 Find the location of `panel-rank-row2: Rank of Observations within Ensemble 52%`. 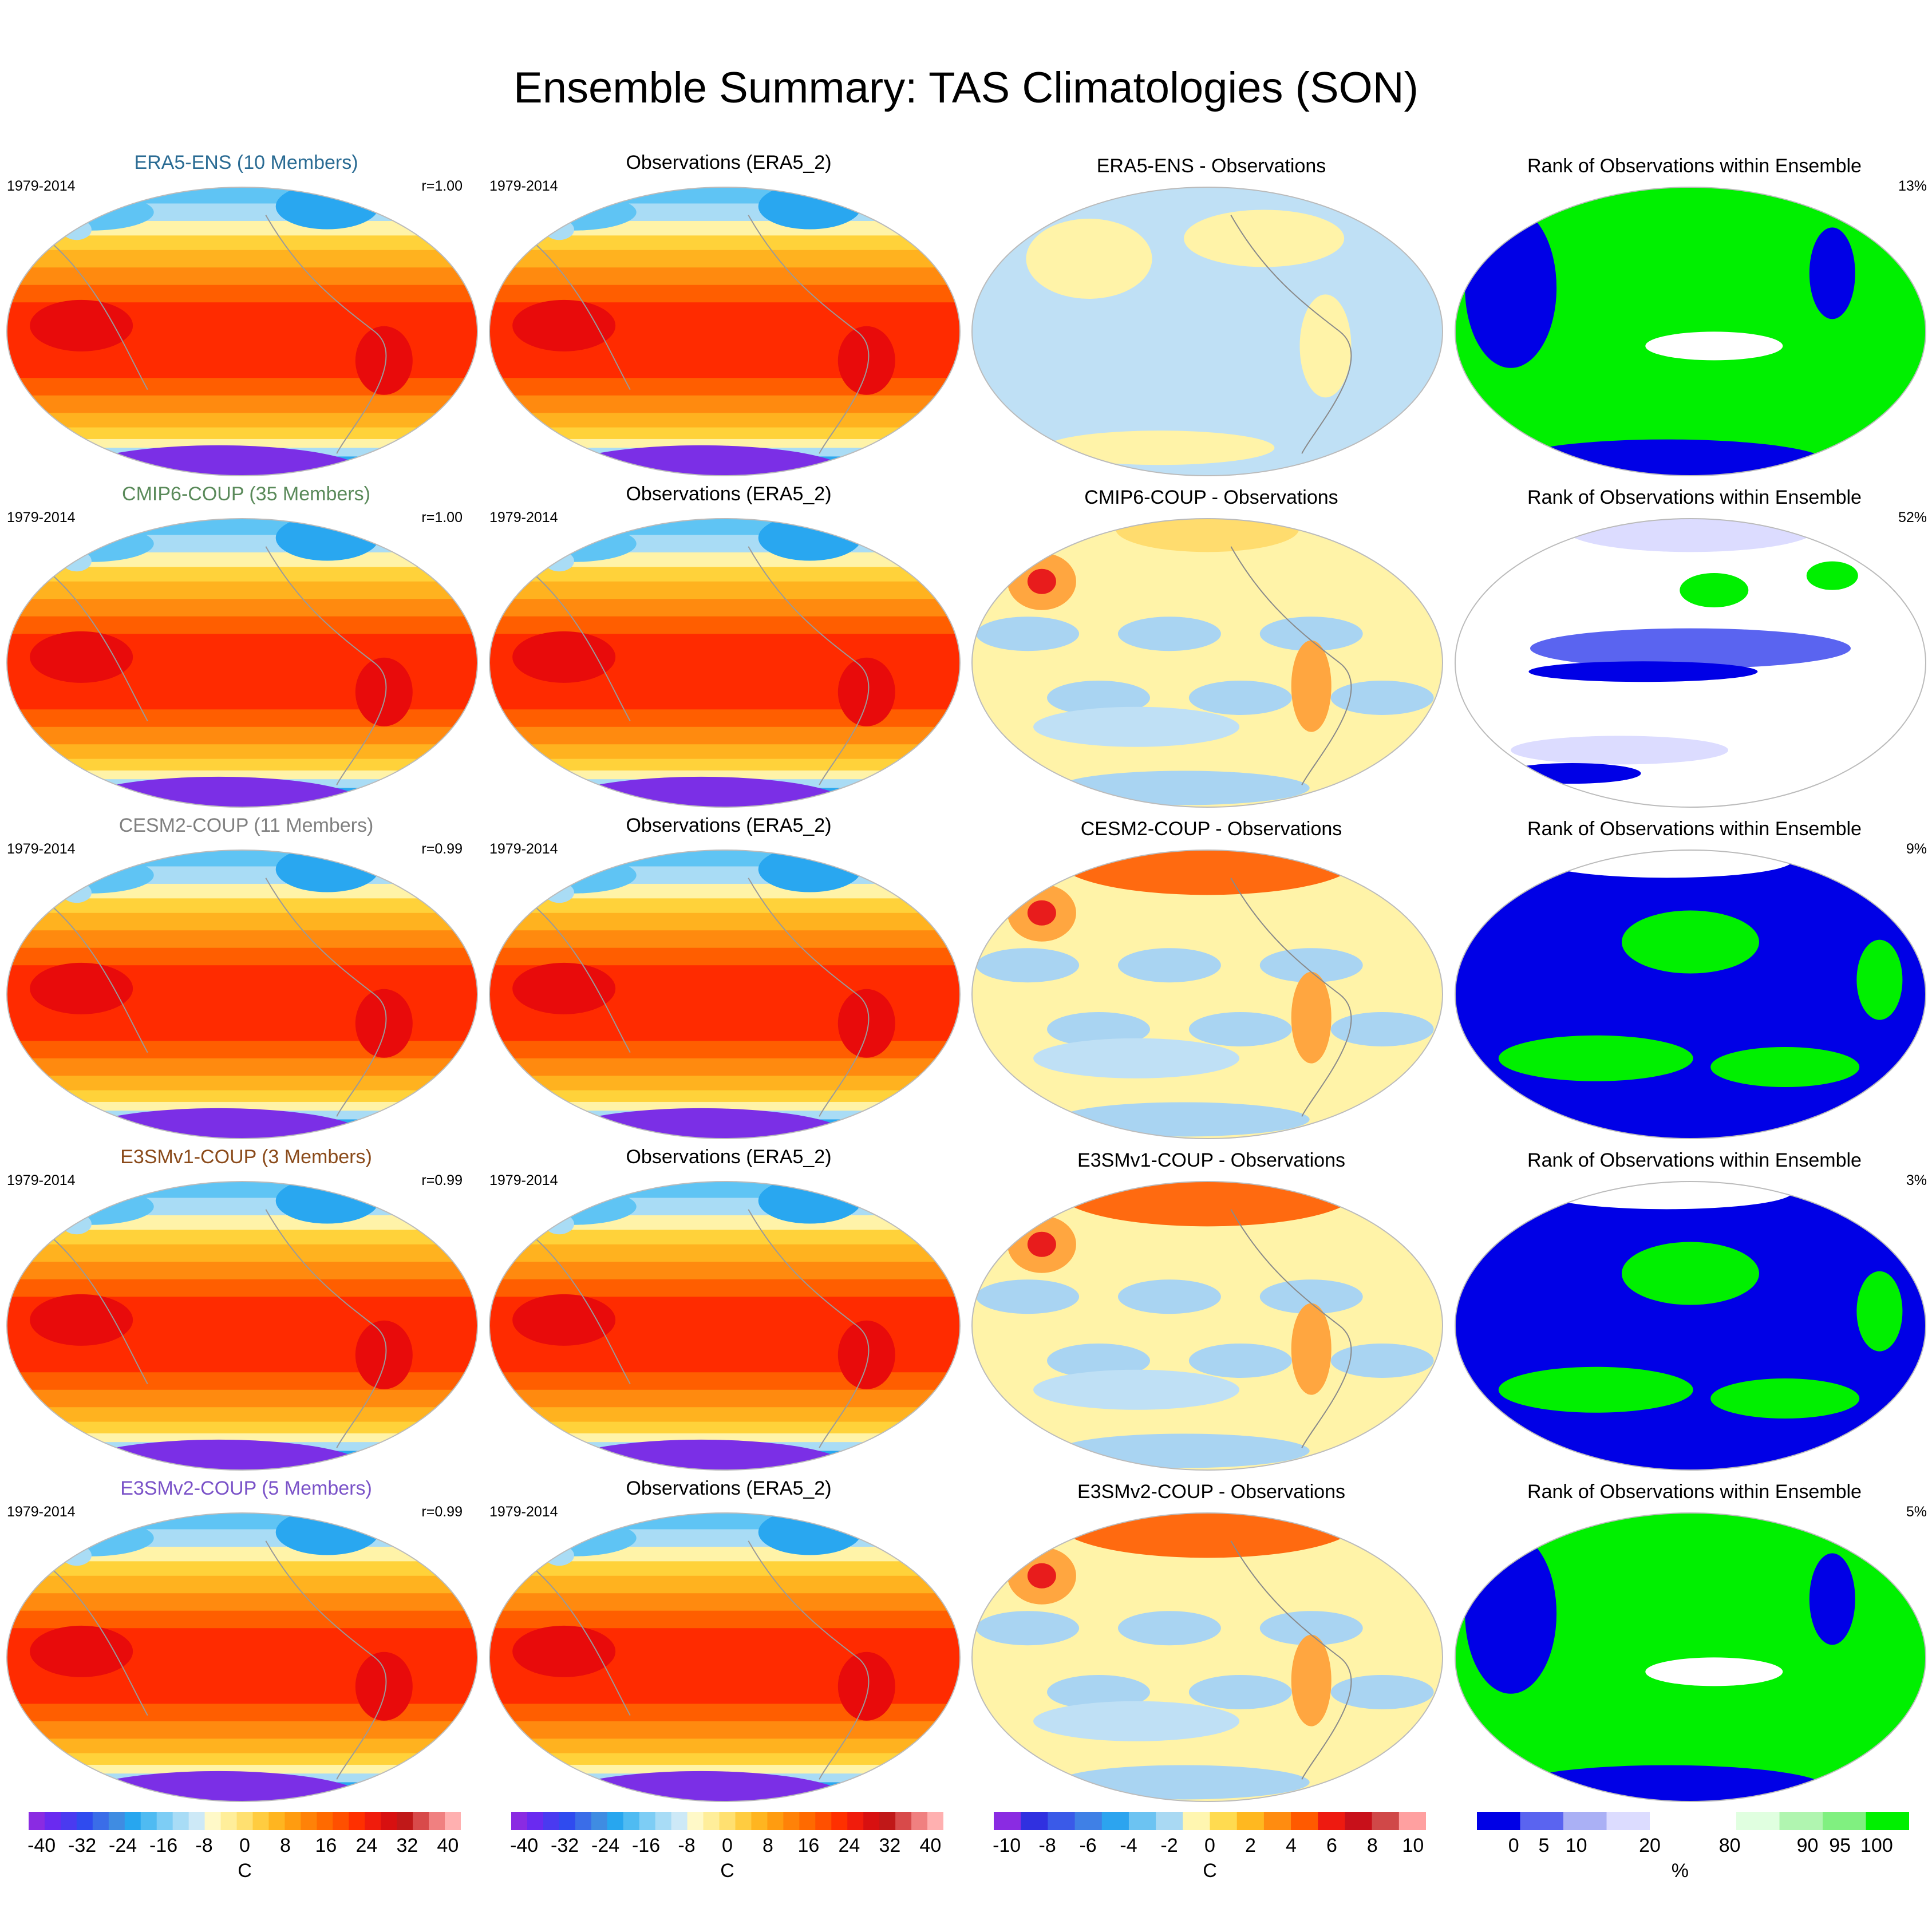

panel-rank-row2: Rank of Observations within Ensemble 52% is located at coordinates (1693, 642).